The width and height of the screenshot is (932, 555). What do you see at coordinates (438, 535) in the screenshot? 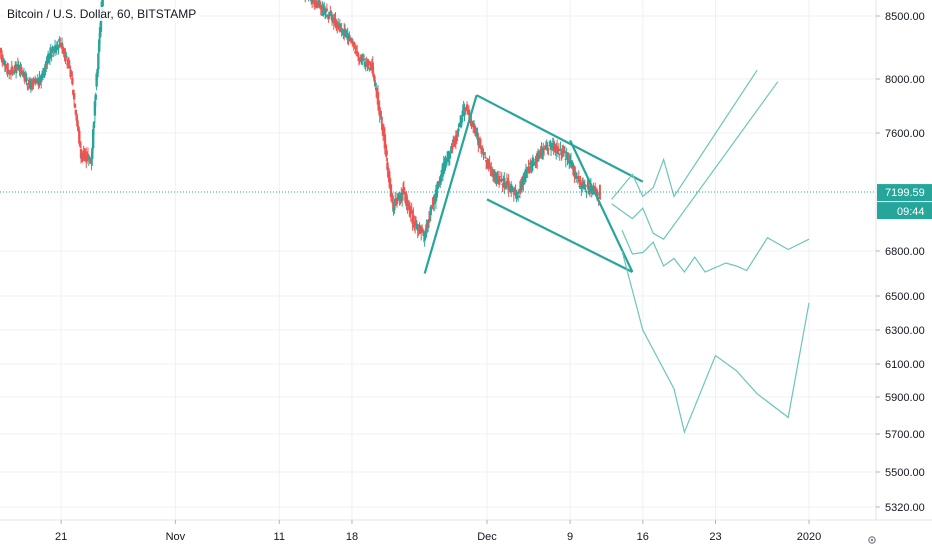
I see `time-axis-background` at bounding box center [438, 535].